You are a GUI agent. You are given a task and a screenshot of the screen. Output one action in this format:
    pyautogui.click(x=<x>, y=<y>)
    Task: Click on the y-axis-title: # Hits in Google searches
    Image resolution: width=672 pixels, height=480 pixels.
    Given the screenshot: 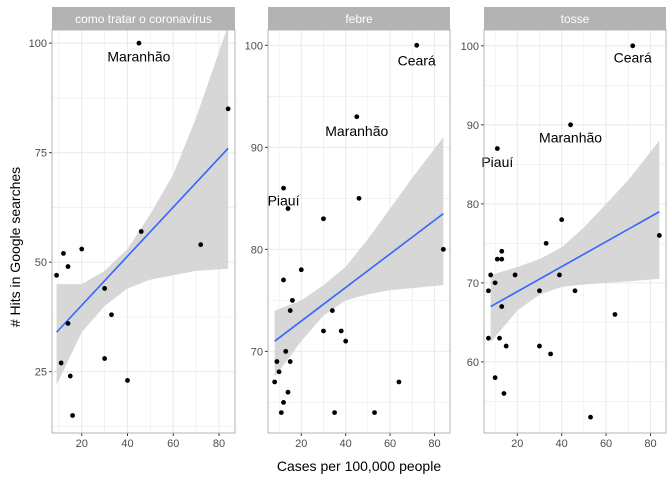 What is the action you would take?
    pyautogui.click(x=15, y=247)
    